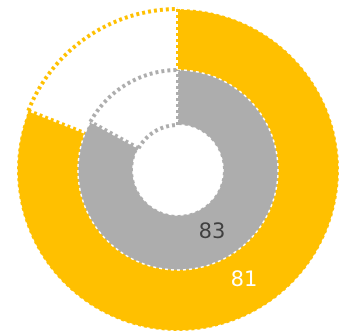  I want to click on inner-value-label: 83, so click(212, 231).